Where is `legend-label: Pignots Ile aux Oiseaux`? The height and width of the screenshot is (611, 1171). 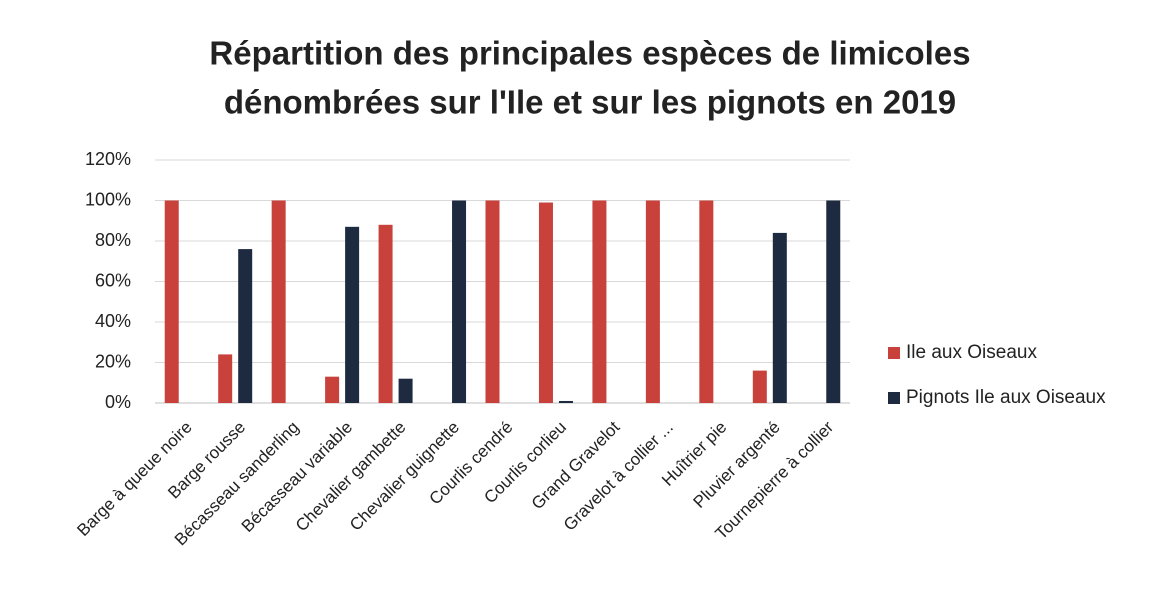 legend-label: Pignots Ile aux Oiseaux is located at coordinates (1006, 397).